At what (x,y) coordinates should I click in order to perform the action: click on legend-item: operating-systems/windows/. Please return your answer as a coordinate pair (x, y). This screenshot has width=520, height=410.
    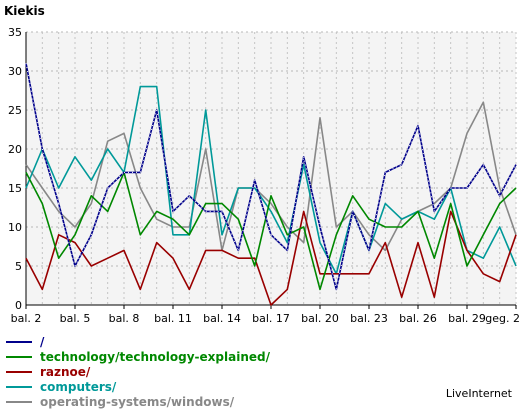
    Looking at the image, I should click on (138, 402).